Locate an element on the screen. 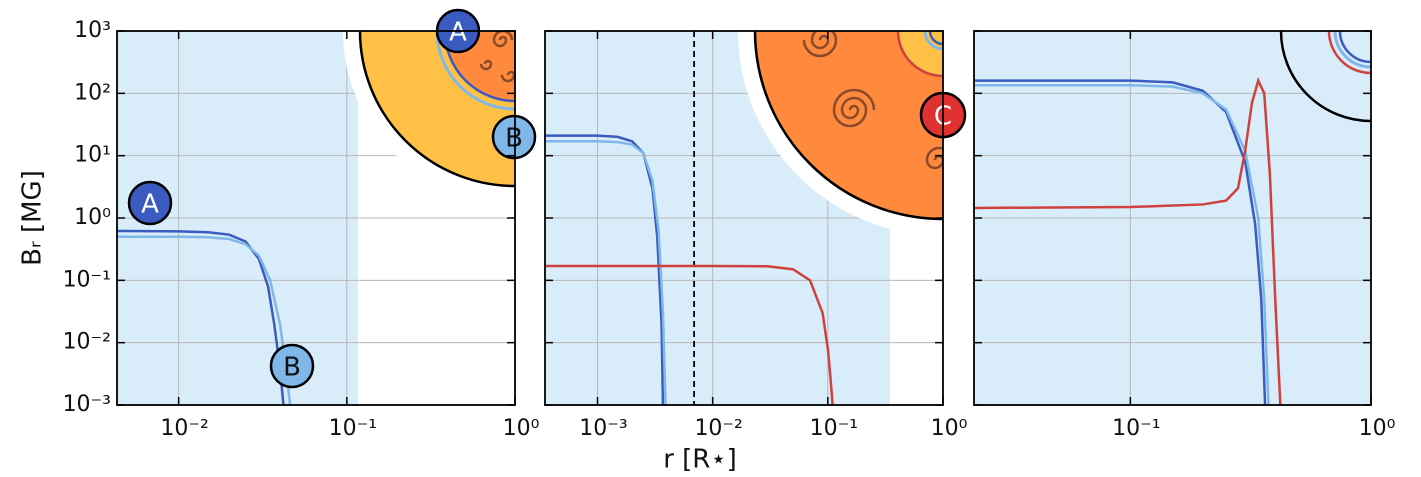  y-tick-label: 10¹ is located at coordinates (92, 155).